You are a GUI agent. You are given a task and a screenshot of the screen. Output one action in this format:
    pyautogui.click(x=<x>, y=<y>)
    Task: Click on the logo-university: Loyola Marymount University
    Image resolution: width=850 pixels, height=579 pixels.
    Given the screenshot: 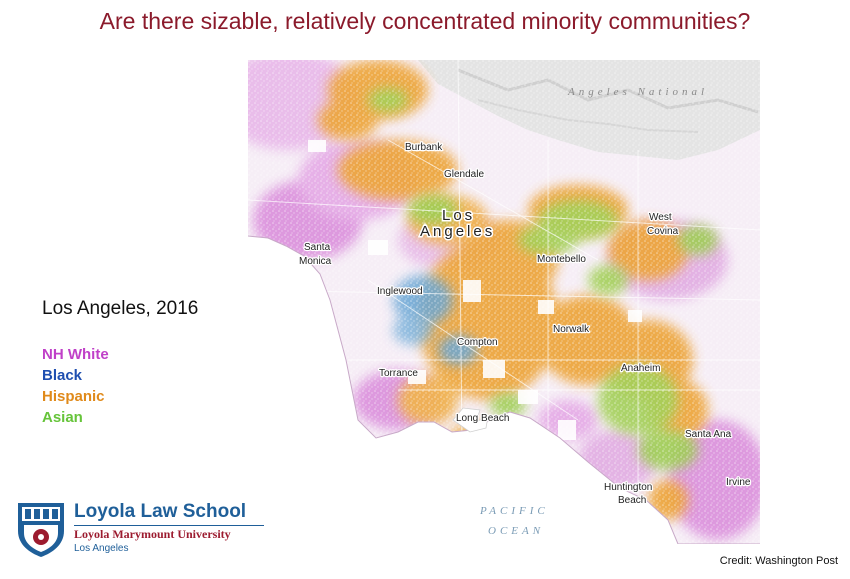 What is the action you would take?
    pyautogui.click(x=152, y=534)
    